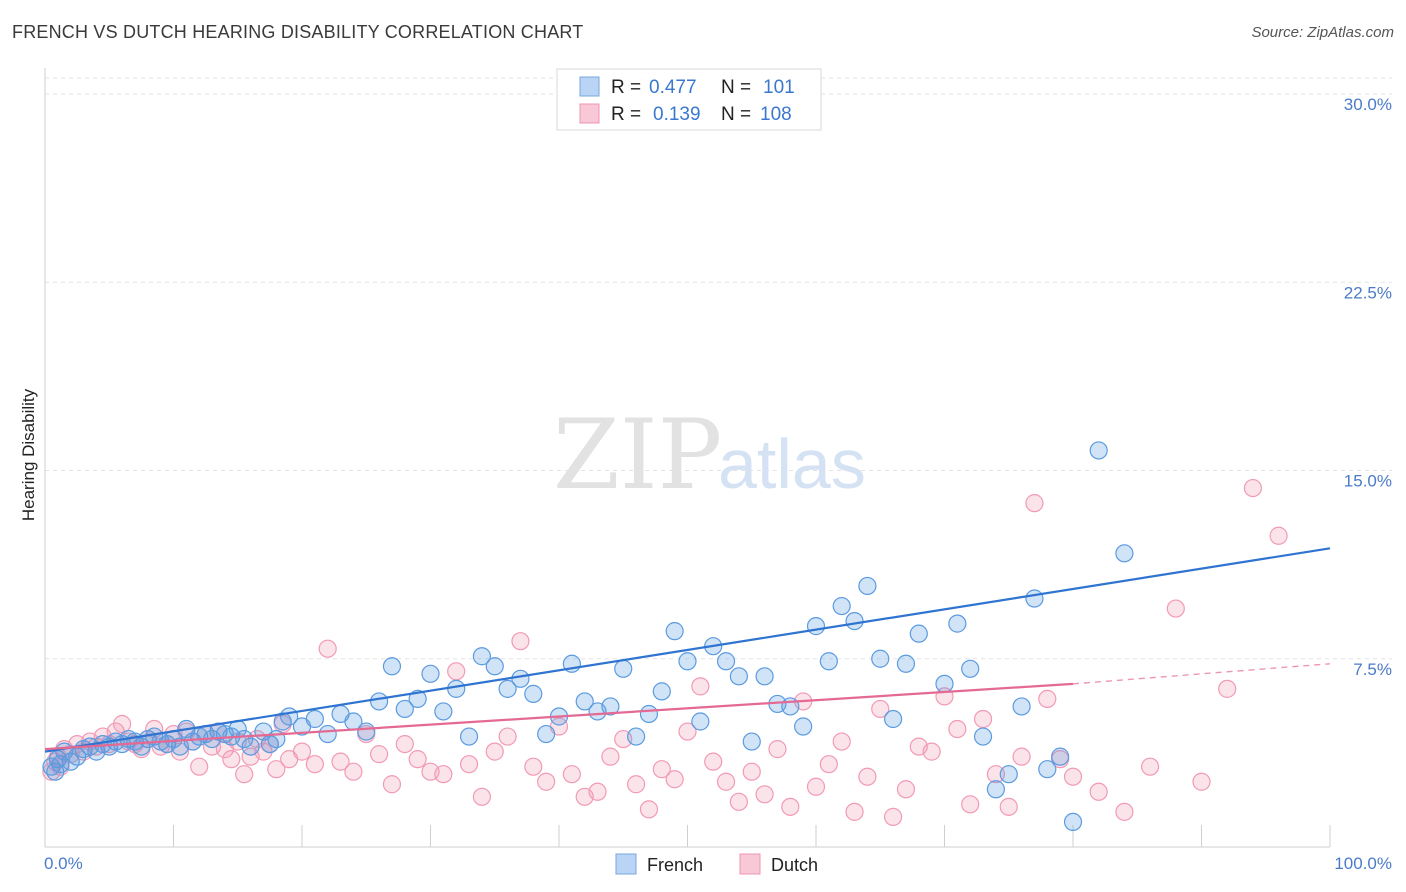 This screenshot has height=892, width=1406. Describe the element at coordinates (626, 114) in the screenshot. I see `legend-dutch-r-label: R =` at that location.